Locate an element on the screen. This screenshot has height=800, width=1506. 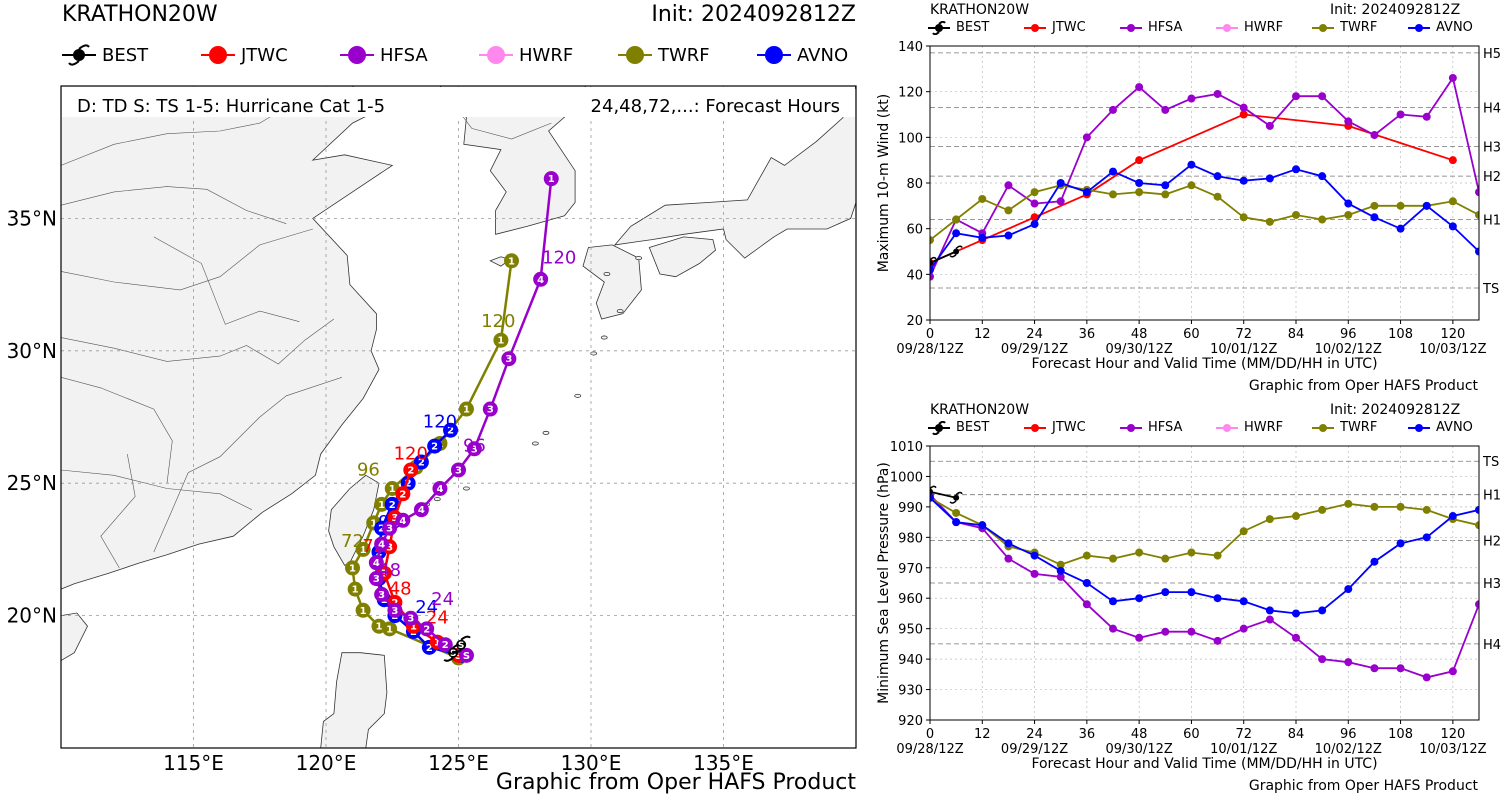
pressure-category-label: H2 is located at coordinates (1492, 541).